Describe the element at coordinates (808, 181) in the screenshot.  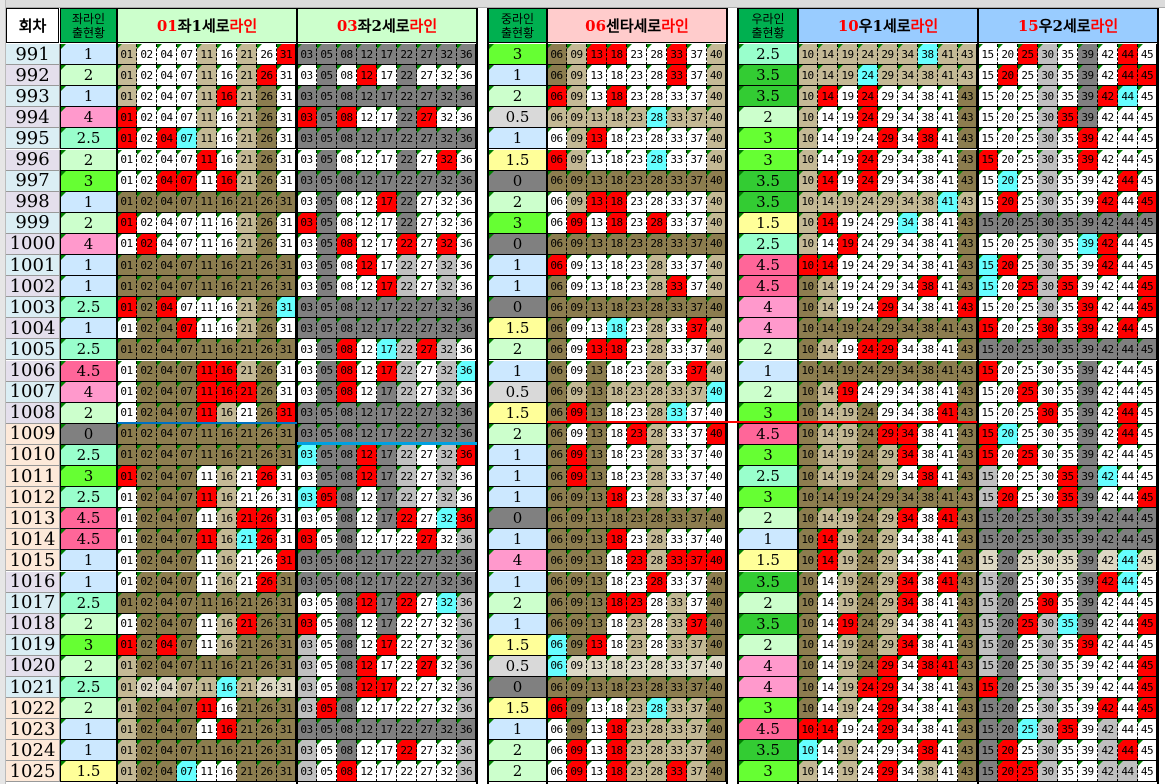
I see `number-cell: 10` at that location.